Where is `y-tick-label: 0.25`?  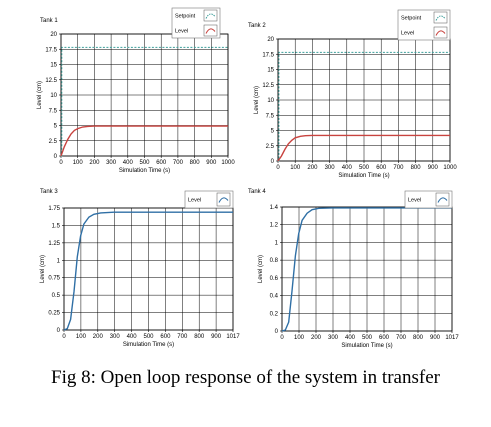 y-tick-label: 0.25 is located at coordinates (54, 314).